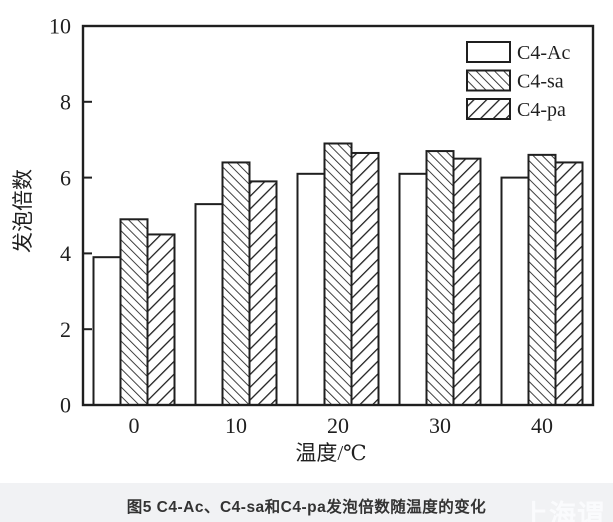 The width and height of the screenshot is (613, 522). What do you see at coordinates (306, 507) in the screenshot?
I see `figure-caption: 图5 C4-Ac、C4-sa和C4-pa发泡倍数随温度的变化` at bounding box center [306, 507].